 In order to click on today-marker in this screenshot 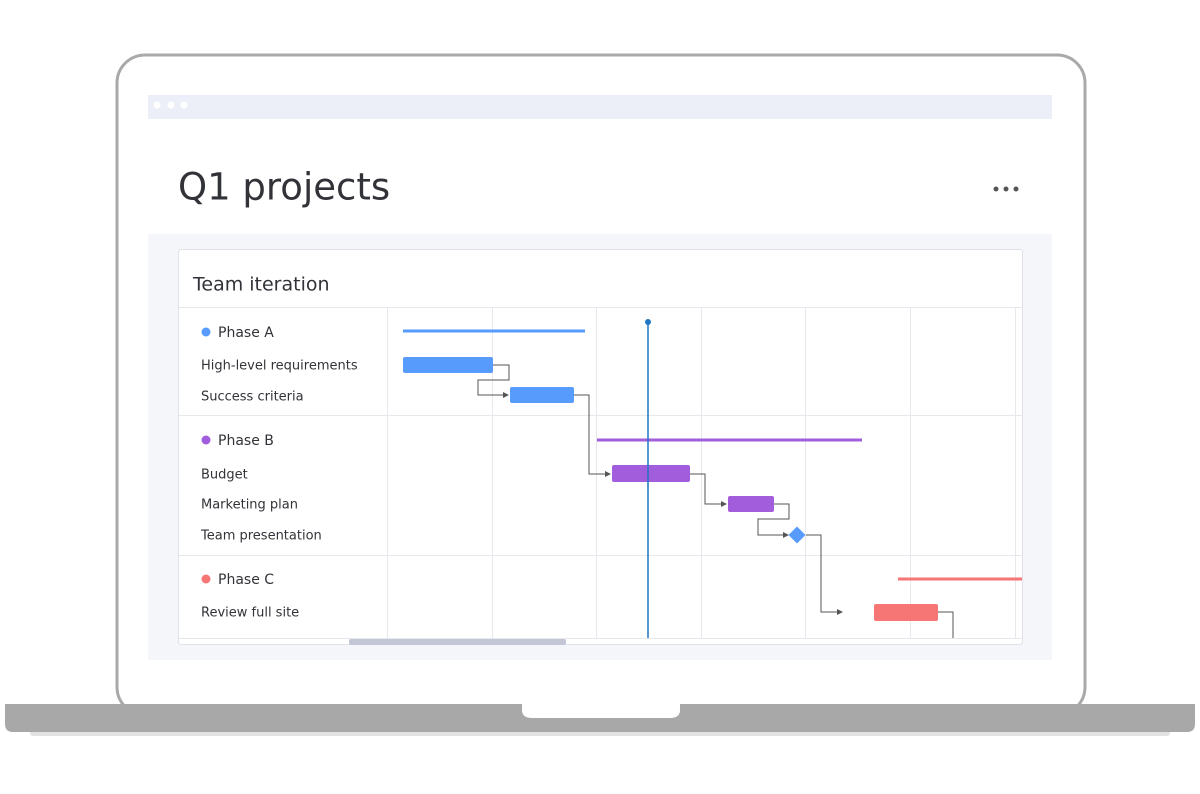, I will do `click(648, 322)`.